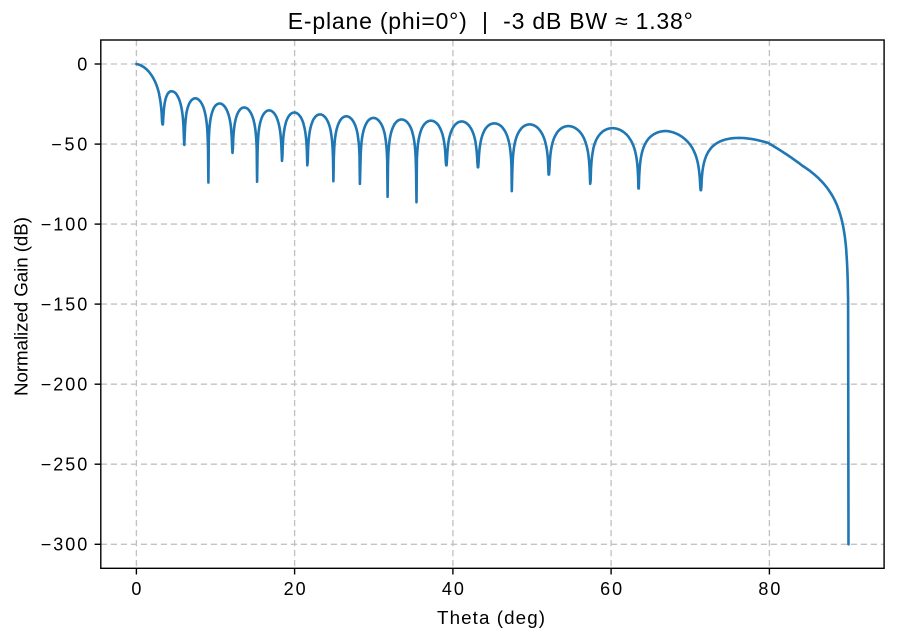 The image size is (897, 637). Describe the element at coordinates (491, 617) in the screenshot. I see `svg-text: Theta (deg)` at that location.